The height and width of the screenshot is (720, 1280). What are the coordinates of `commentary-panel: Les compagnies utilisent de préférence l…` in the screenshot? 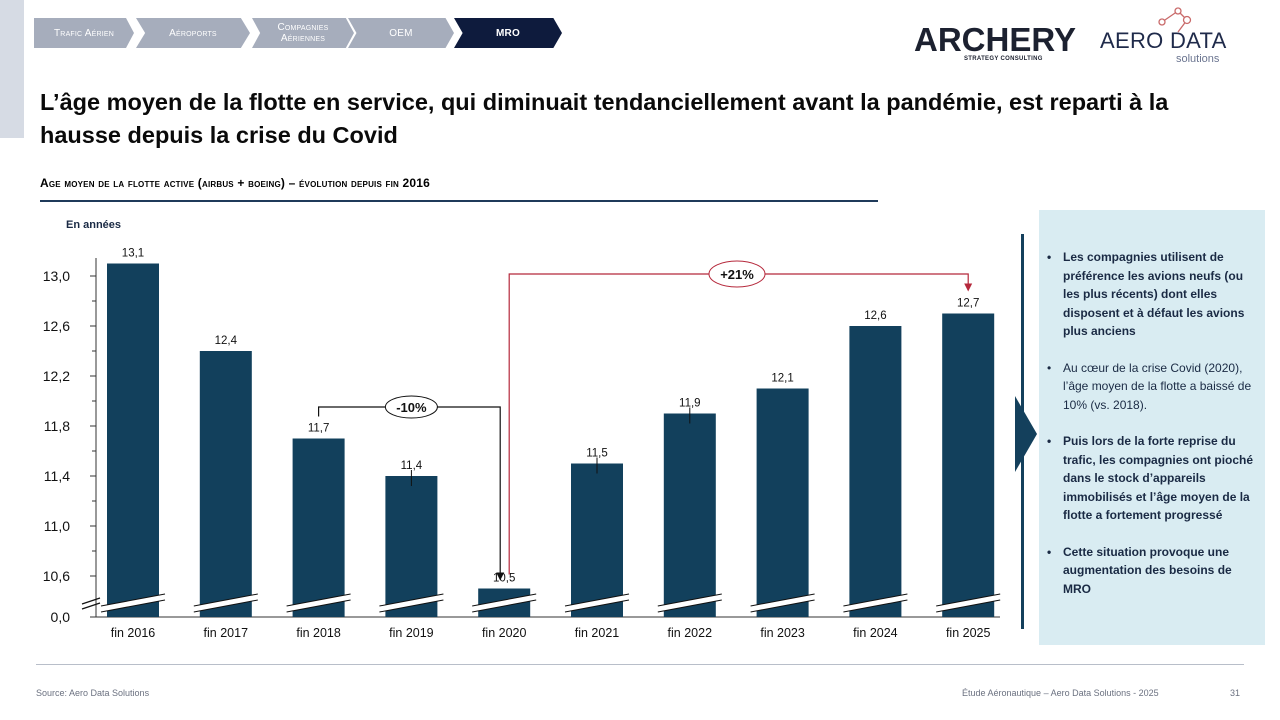 It's located at (1152, 427).